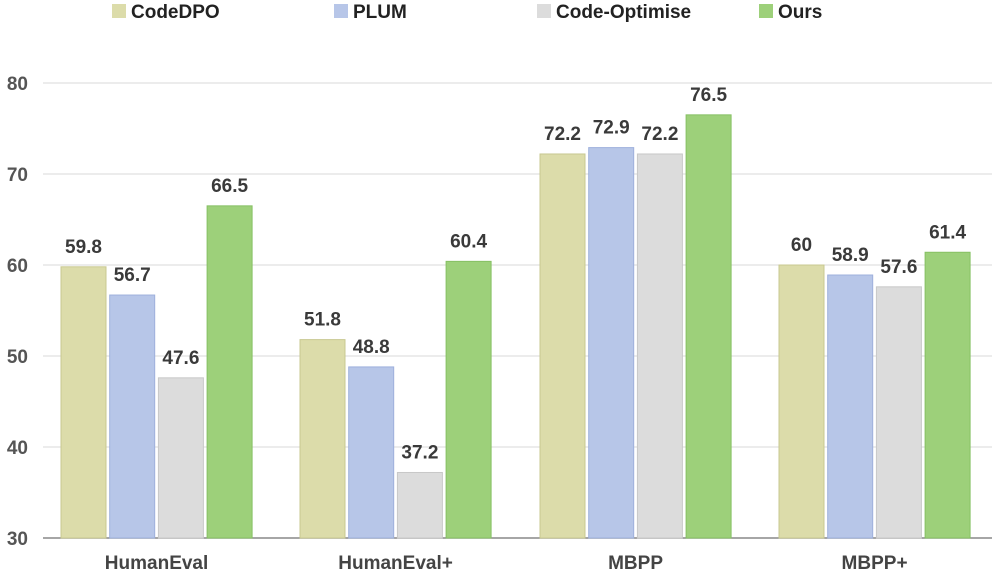 This screenshot has height=575, width=997. What do you see at coordinates (467, 12) in the screenshot?
I see `legend: CodeDPO PLUM Code-Optimise Ours` at bounding box center [467, 12].